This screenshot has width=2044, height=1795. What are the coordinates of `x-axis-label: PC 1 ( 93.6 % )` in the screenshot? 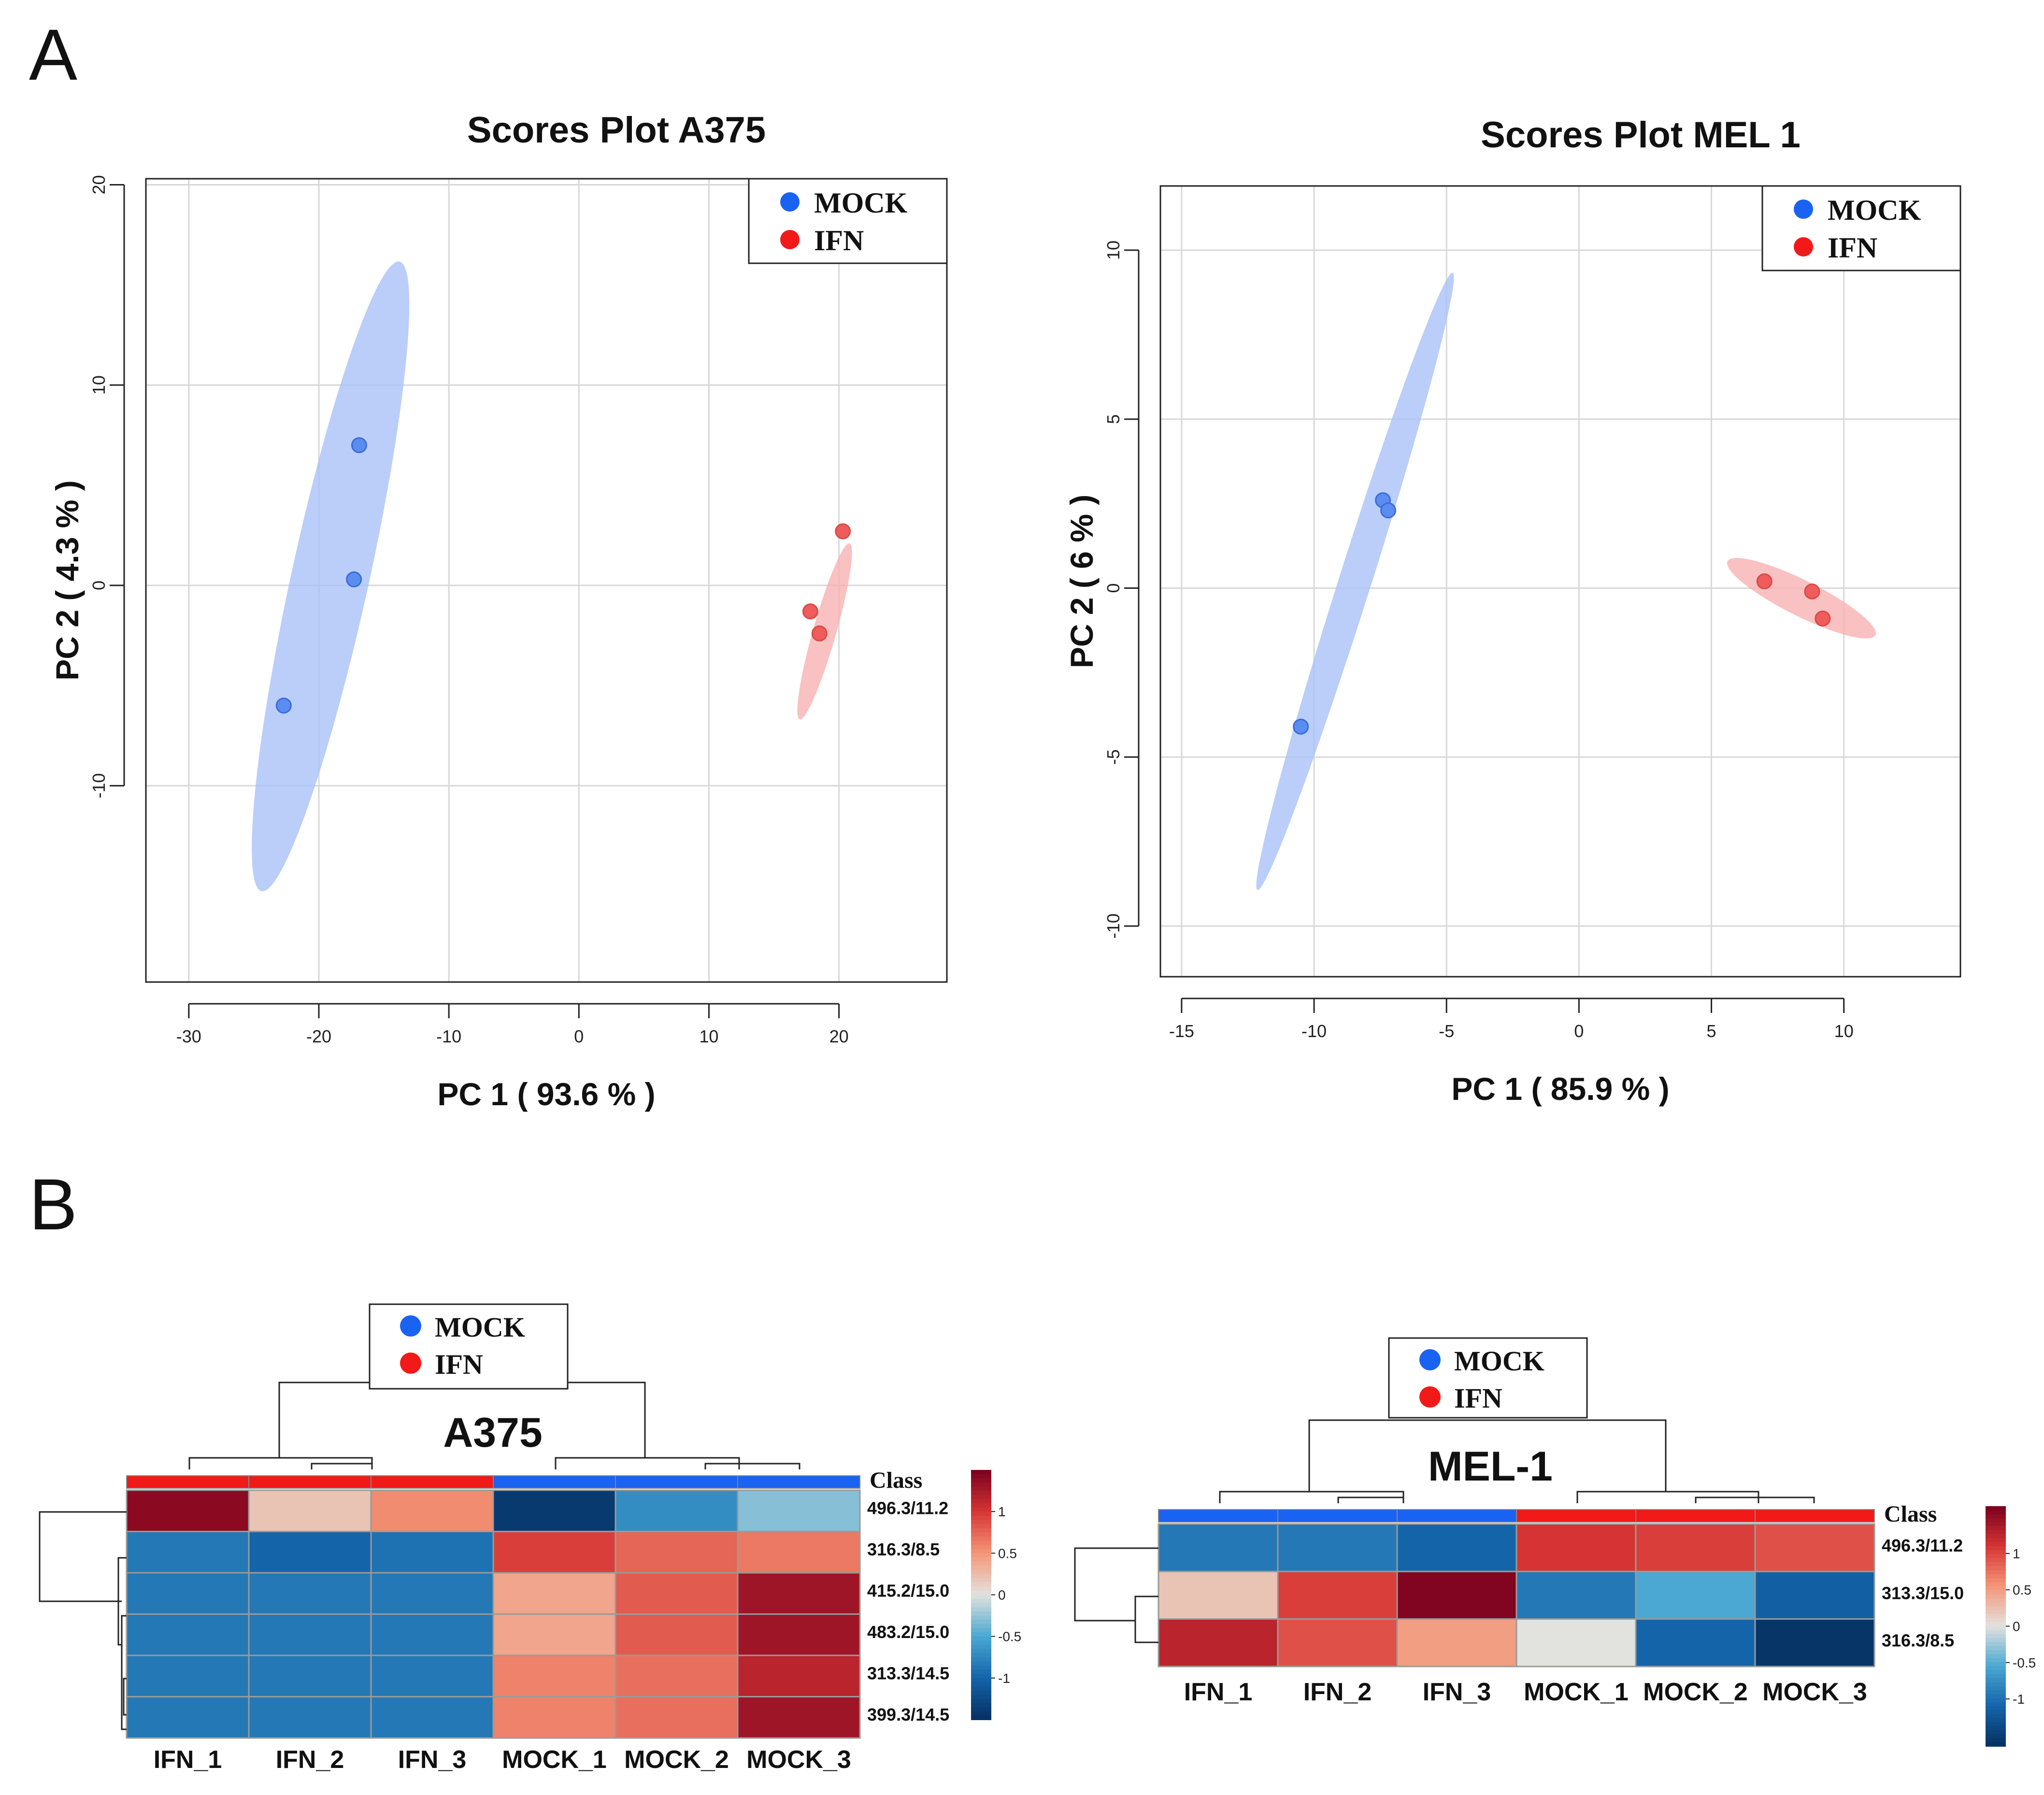 It's located at (546, 1094).